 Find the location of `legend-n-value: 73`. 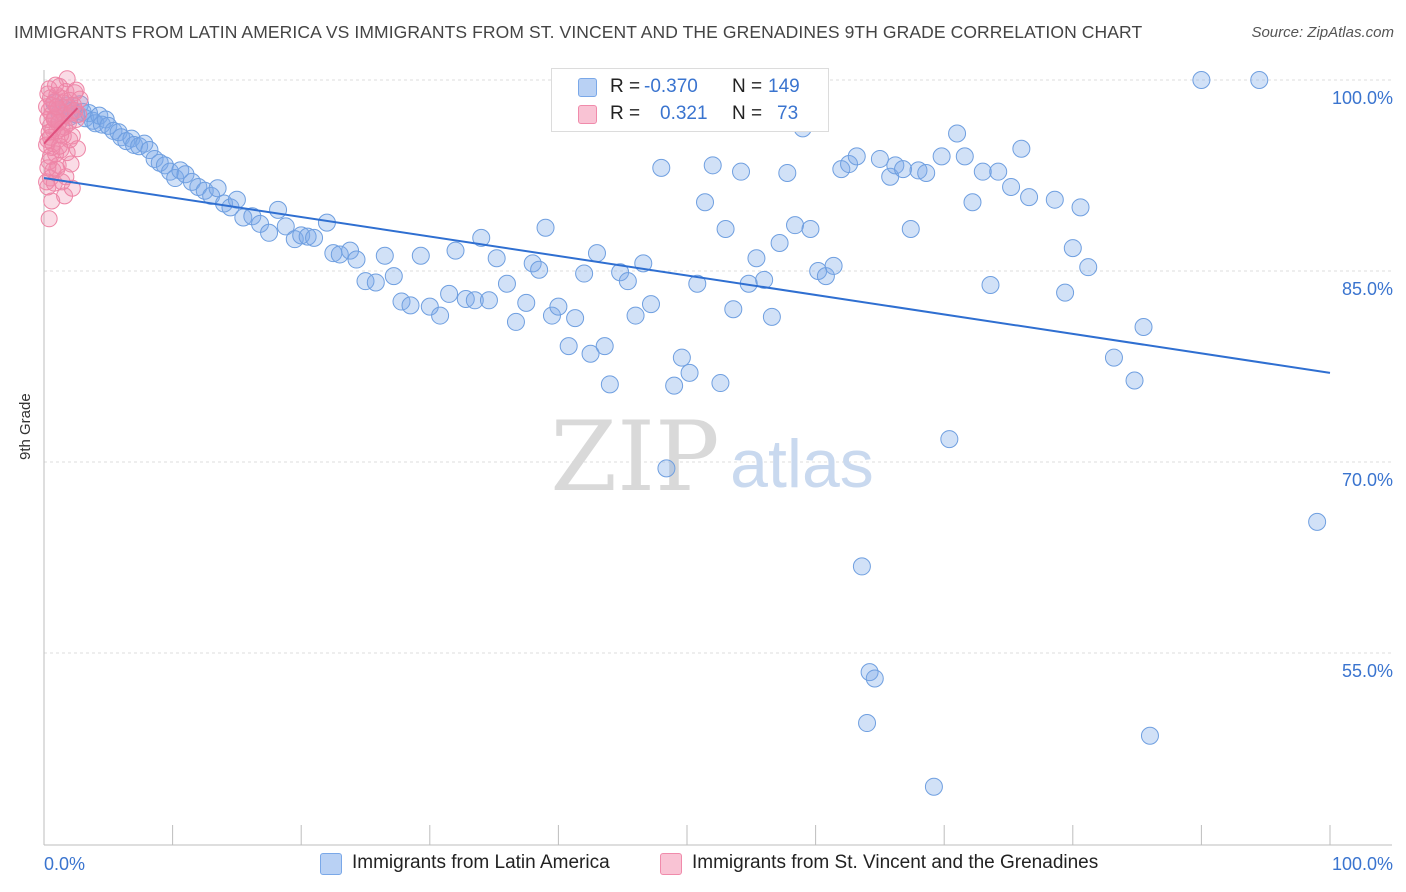

legend-n-value: 73 is located at coordinates (788, 113).